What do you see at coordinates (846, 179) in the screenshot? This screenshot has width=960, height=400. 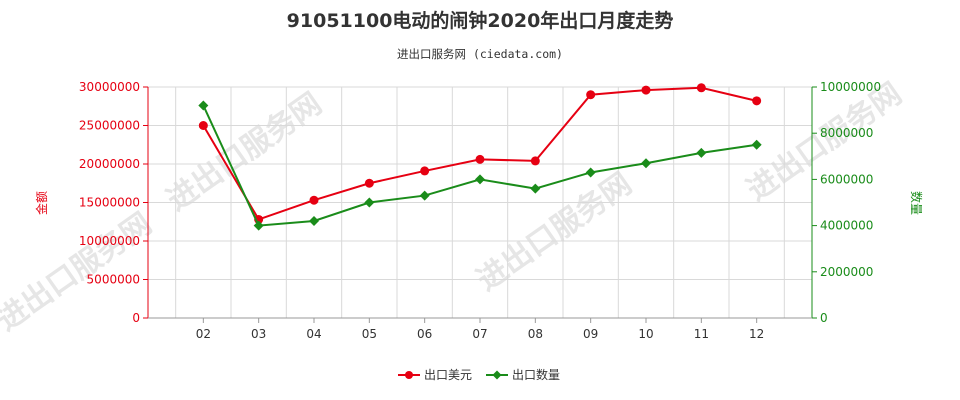 I see `y-right-tick-label: 6000000` at bounding box center [846, 179].